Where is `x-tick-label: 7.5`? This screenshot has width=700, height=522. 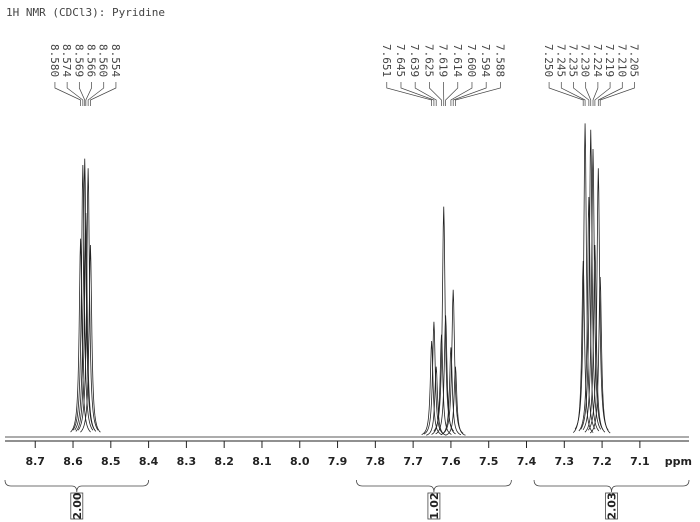
x-tick-label: 7.5 is located at coordinates (489, 461).